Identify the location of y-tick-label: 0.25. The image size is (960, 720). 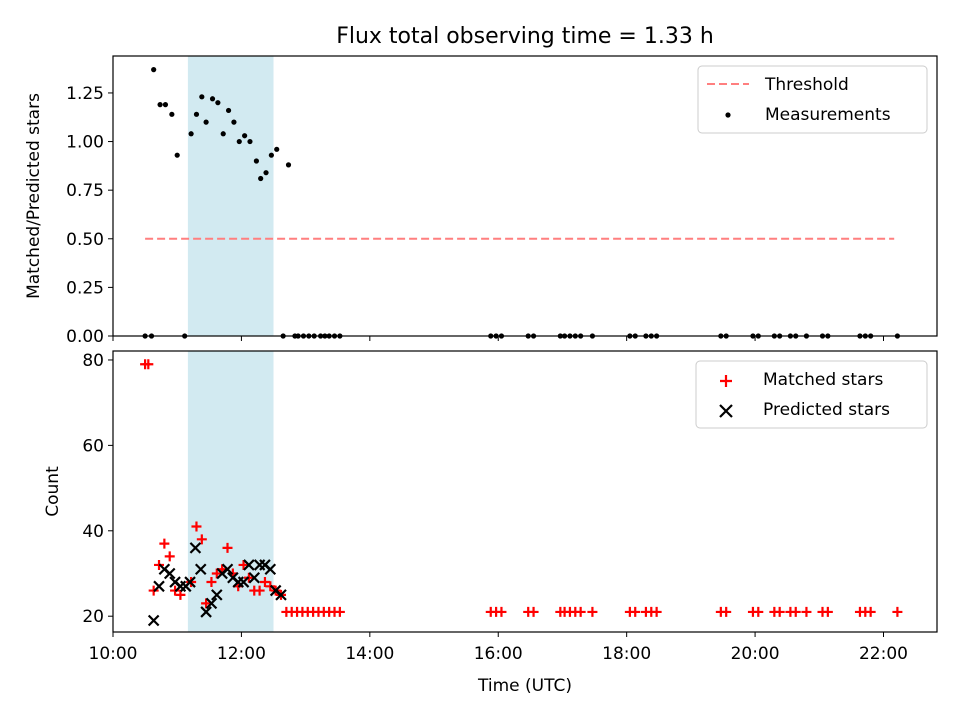
(85, 288).